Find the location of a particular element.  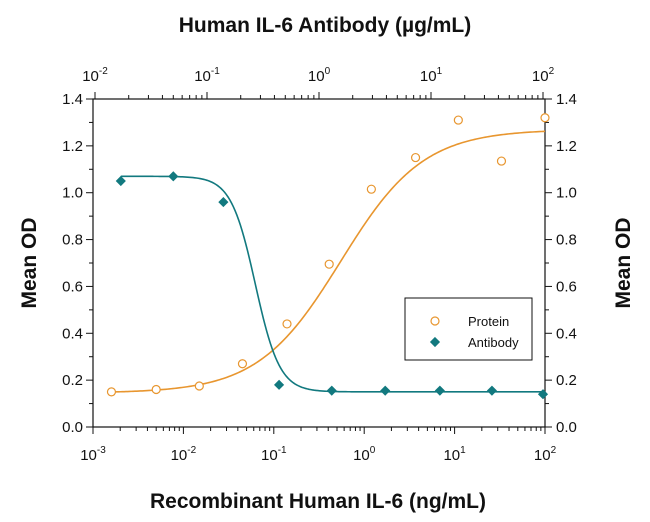

bottom-tick-label: 10⁰ is located at coordinates (364, 454).